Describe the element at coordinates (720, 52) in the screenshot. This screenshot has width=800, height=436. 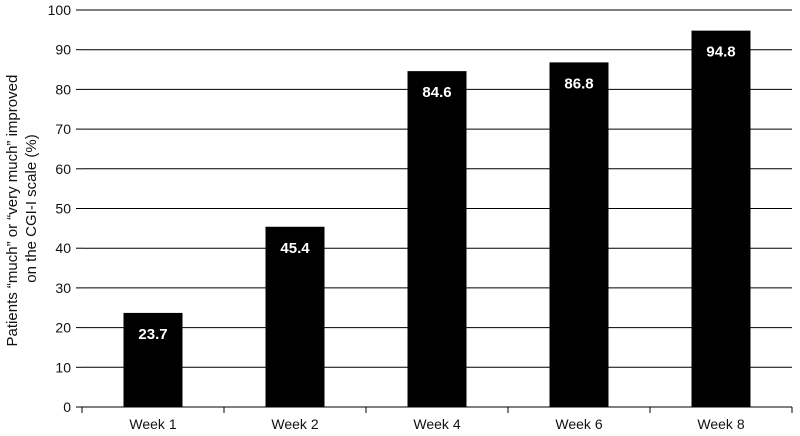
I see `bar-data-label: 94.8` at that location.